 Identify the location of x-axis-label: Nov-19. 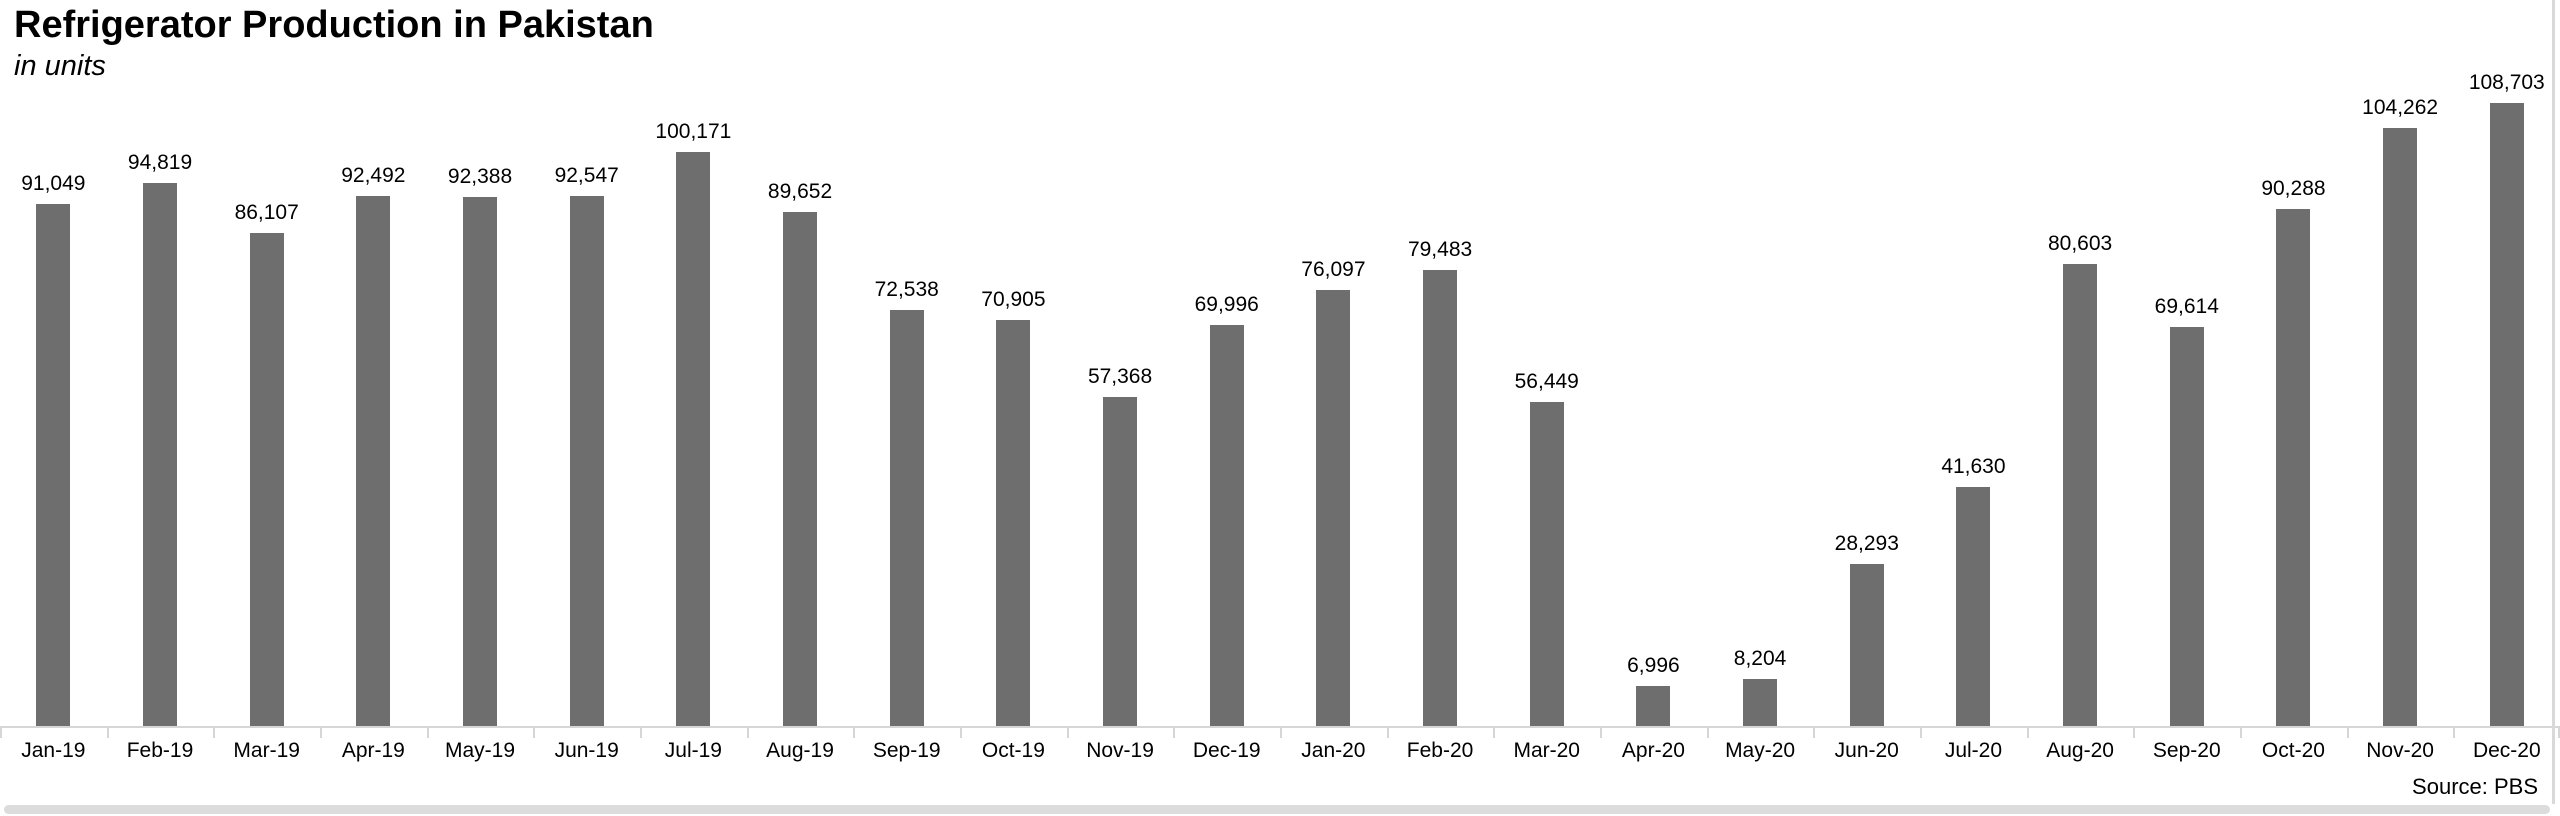
(1120, 750).